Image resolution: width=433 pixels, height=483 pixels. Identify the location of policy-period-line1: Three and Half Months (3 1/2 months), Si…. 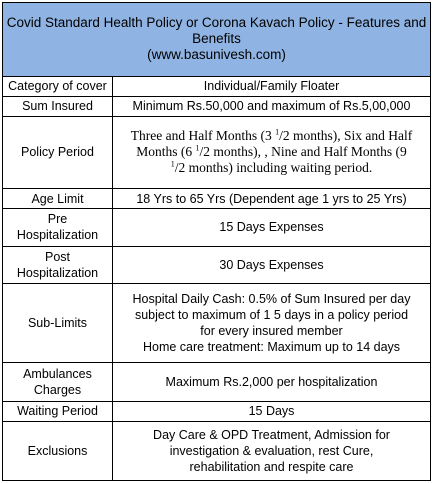
(271, 135).